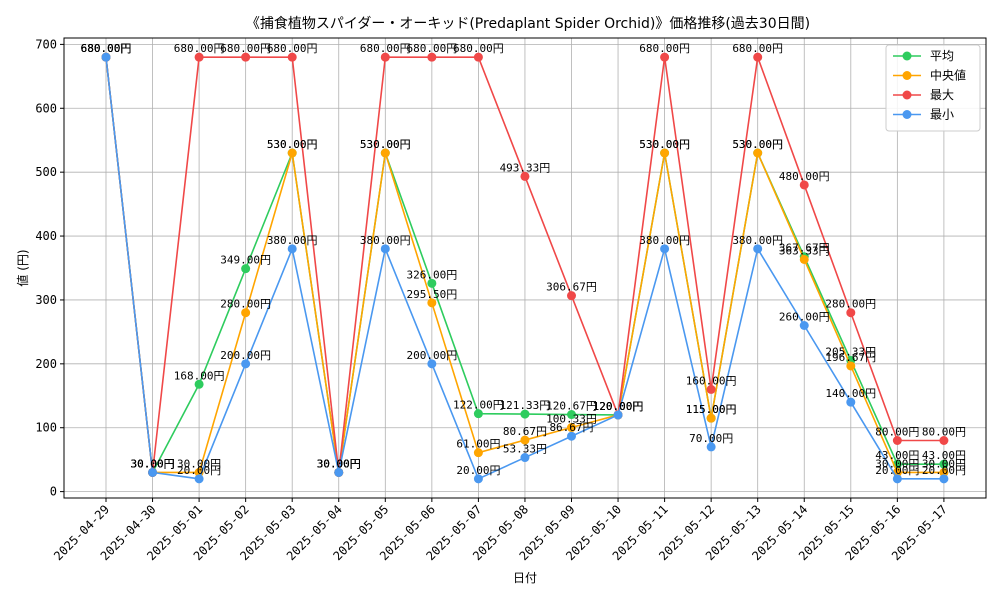 The width and height of the screenshot is (1000, 600). What do you see at coordinates (46, 428) in the screenshot?
I see `y-tick-label: 100` at bounding box center [46, 428].